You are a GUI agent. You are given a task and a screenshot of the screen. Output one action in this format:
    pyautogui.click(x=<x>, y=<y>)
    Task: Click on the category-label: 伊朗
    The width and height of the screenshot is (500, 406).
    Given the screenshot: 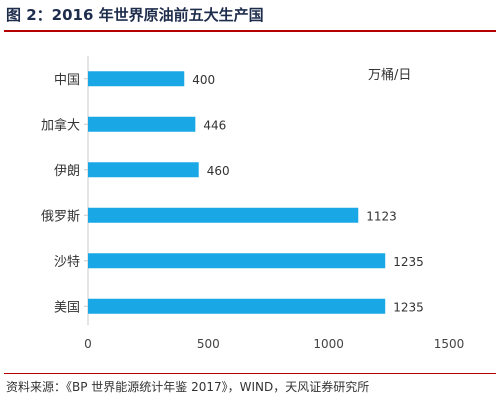 What is the action you would take?
    pyautogui.click(x=67, y=171)
    